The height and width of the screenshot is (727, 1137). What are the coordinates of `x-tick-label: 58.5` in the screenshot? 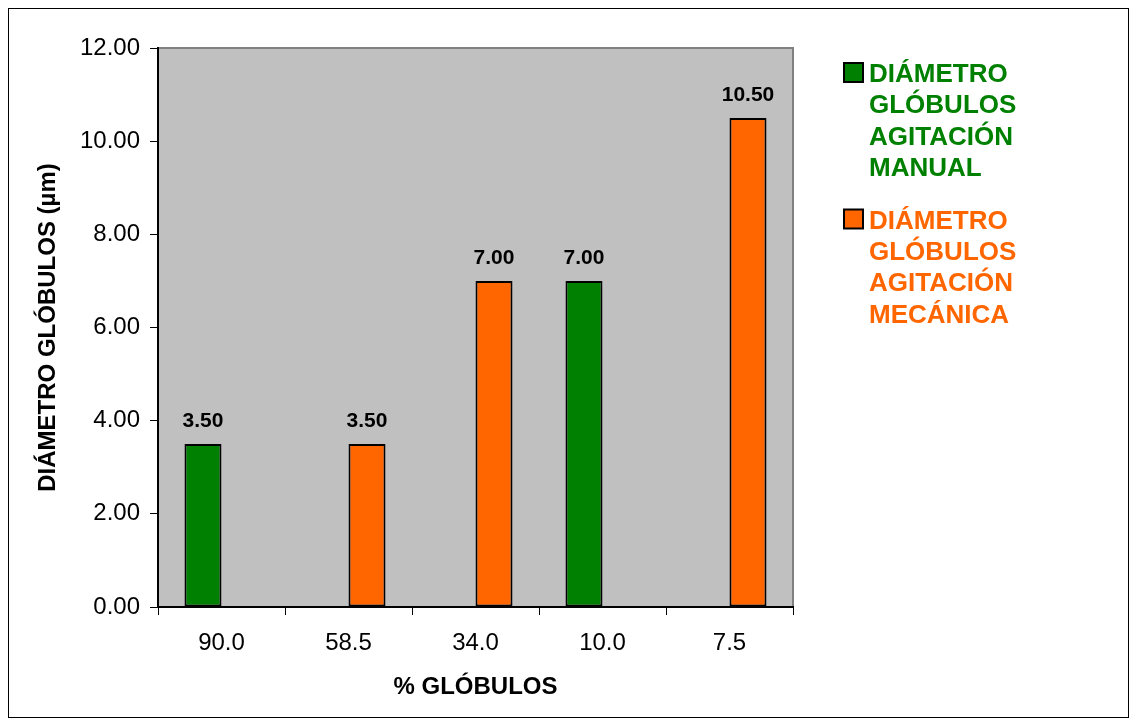 It's located at (348, 642).